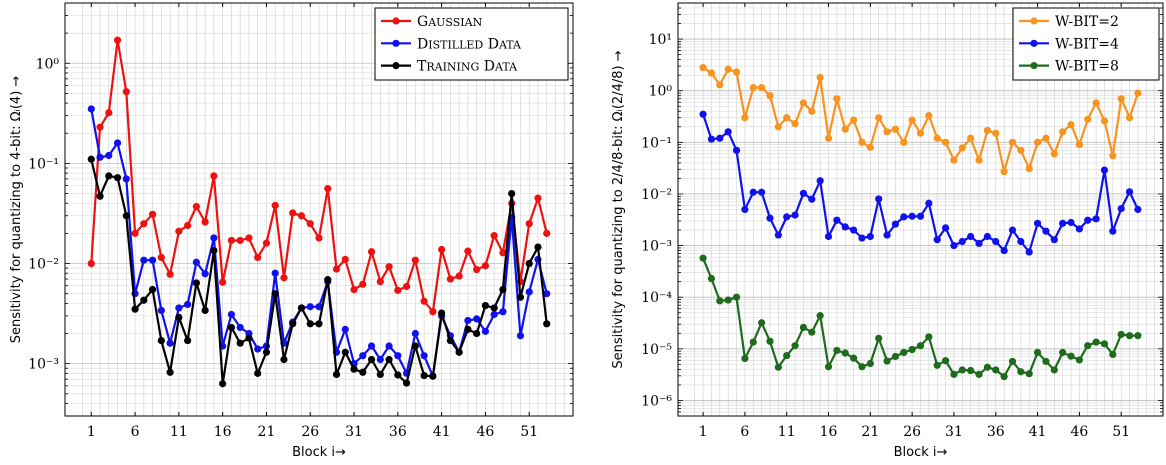  What do you see at coordinates (455, 44) in the screenshot?
I see `legend-label-rest: ISTILLED` at bounding box center [455, 44].